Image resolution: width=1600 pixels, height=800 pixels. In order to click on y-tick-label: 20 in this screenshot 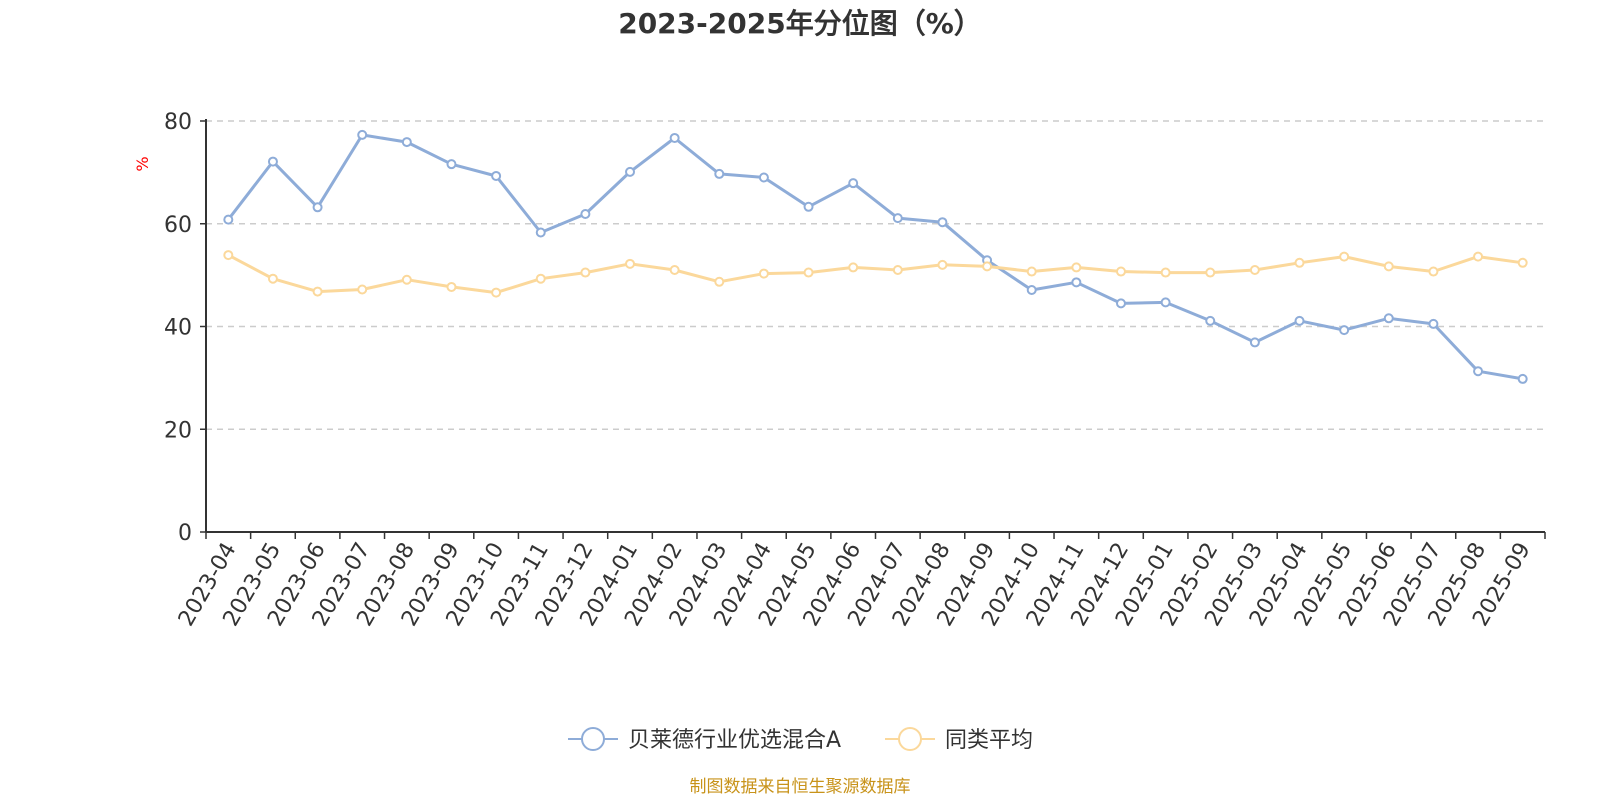, I will do `click(178, 430)`.